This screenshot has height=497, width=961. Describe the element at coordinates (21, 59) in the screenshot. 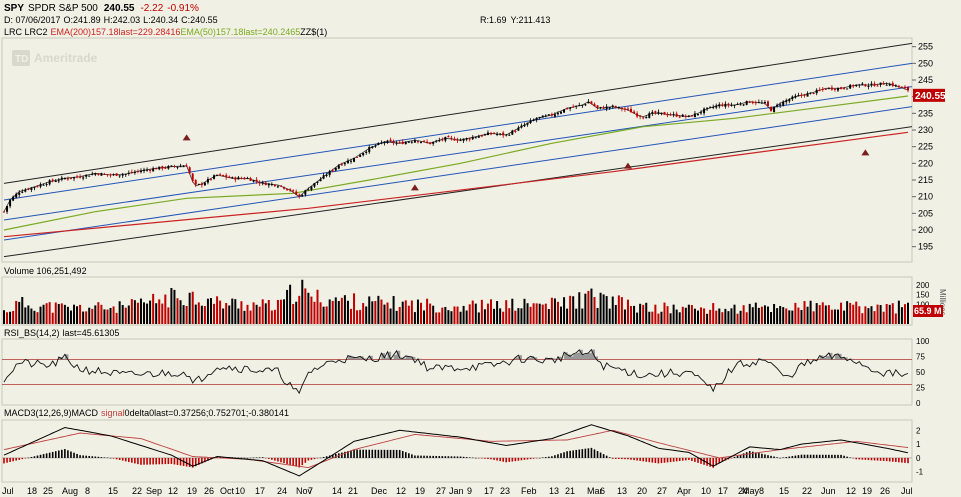

I see `td-logo-text: TD` at that location.